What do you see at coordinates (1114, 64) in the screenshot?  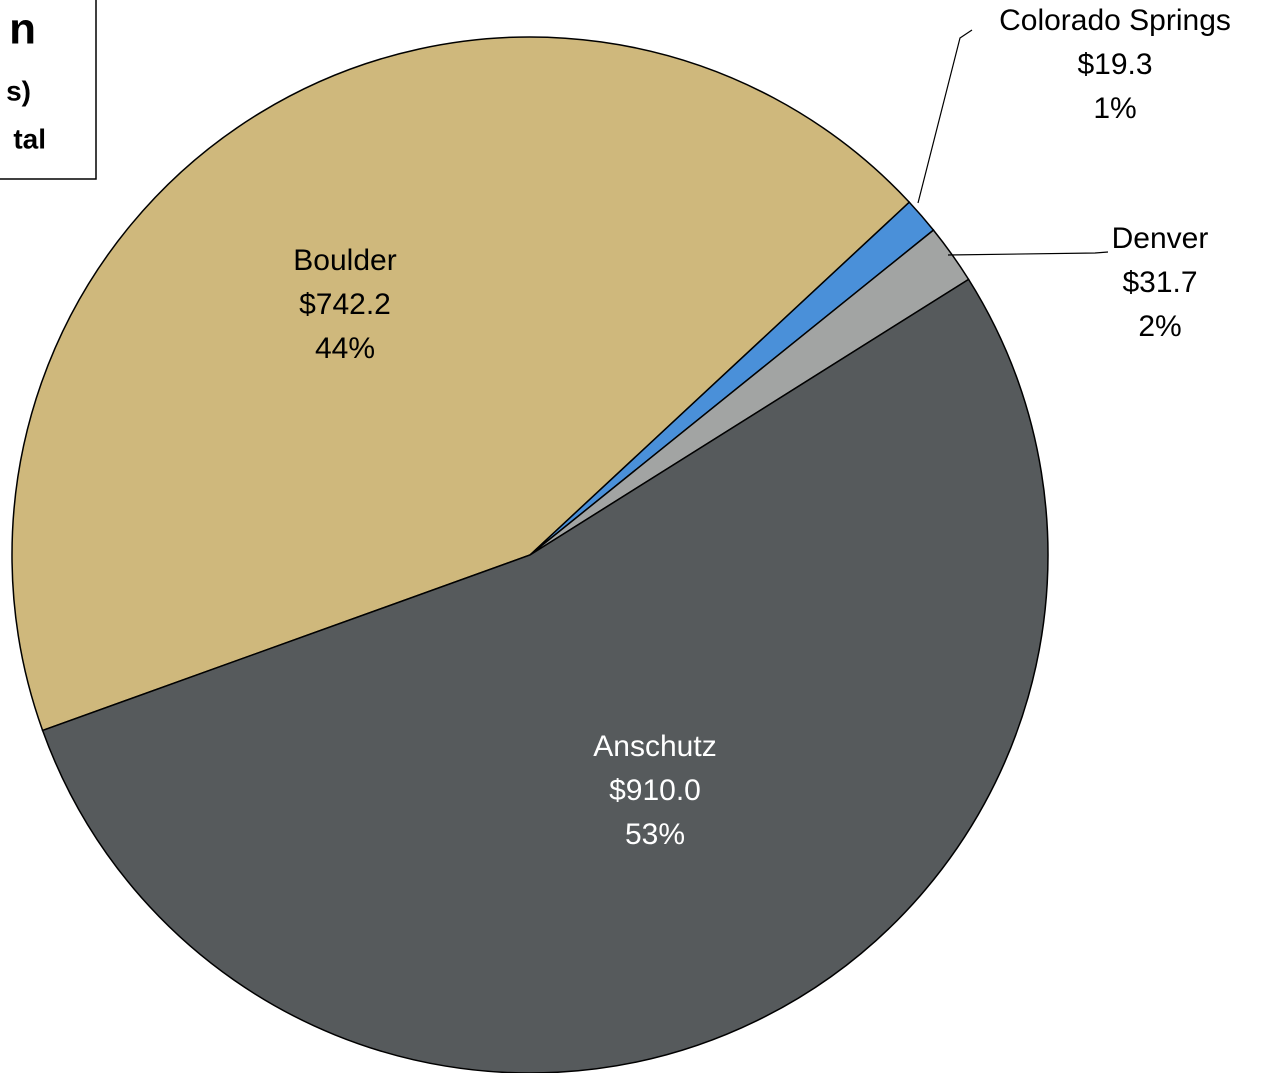 I see `value-label: $19.3` at bounding box center [1114, 64].